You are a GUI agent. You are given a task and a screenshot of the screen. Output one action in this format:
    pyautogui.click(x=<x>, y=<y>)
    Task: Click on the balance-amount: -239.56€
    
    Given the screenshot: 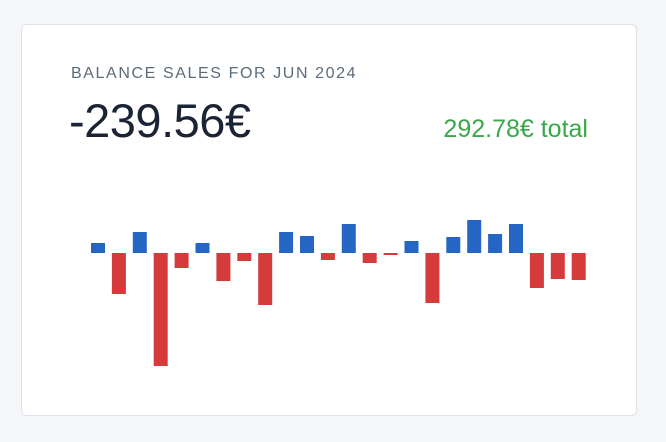 What is the action you would take?
    pyautogui.click(x=160, y=120)
    